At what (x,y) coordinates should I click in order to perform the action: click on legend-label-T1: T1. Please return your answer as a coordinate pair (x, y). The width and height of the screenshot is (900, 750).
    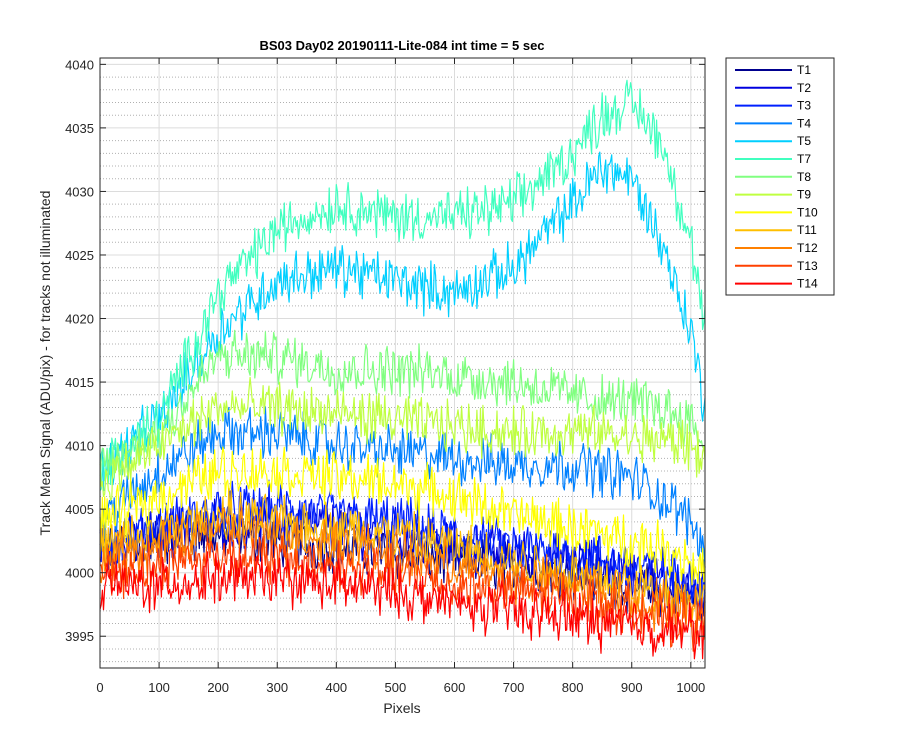
    Looking at the image, I should click on (804, 70).